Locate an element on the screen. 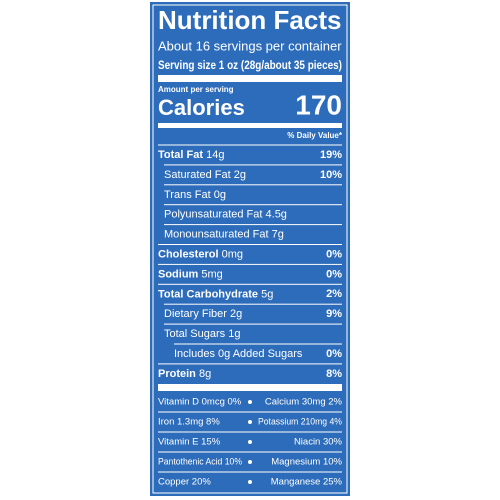 This screenshot has width=500, height=500. nutrient-row: Total Carbohydrate 5g is located at coordinates (215, 294).